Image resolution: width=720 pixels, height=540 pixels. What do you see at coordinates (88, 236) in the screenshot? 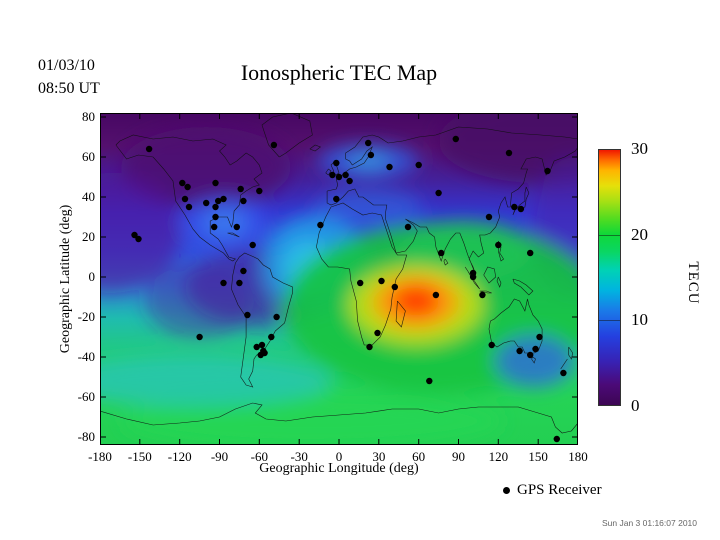
I see `y-tick-label: 20` at bounding box center [88, 236].